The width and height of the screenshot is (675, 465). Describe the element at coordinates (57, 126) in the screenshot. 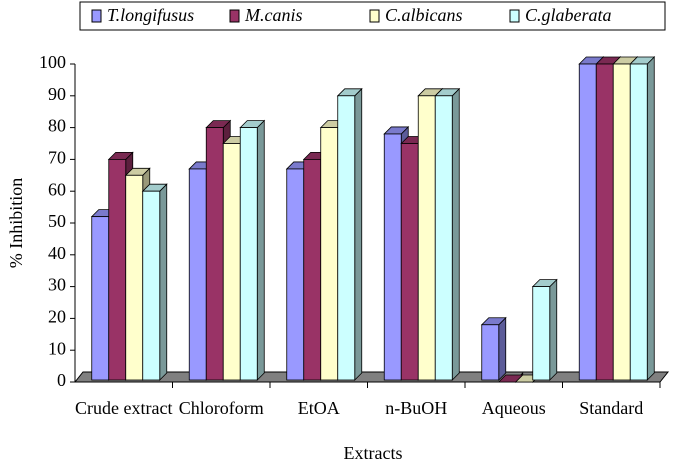

I see `y-tick-label: 80` at that location.